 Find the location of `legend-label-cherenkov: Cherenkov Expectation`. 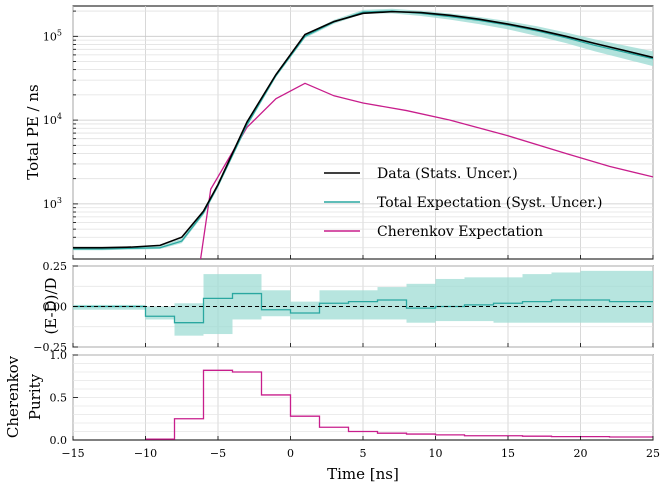

legend-label-cherenkov: Cherenkov Expectation is located at coordinates (460, 232).